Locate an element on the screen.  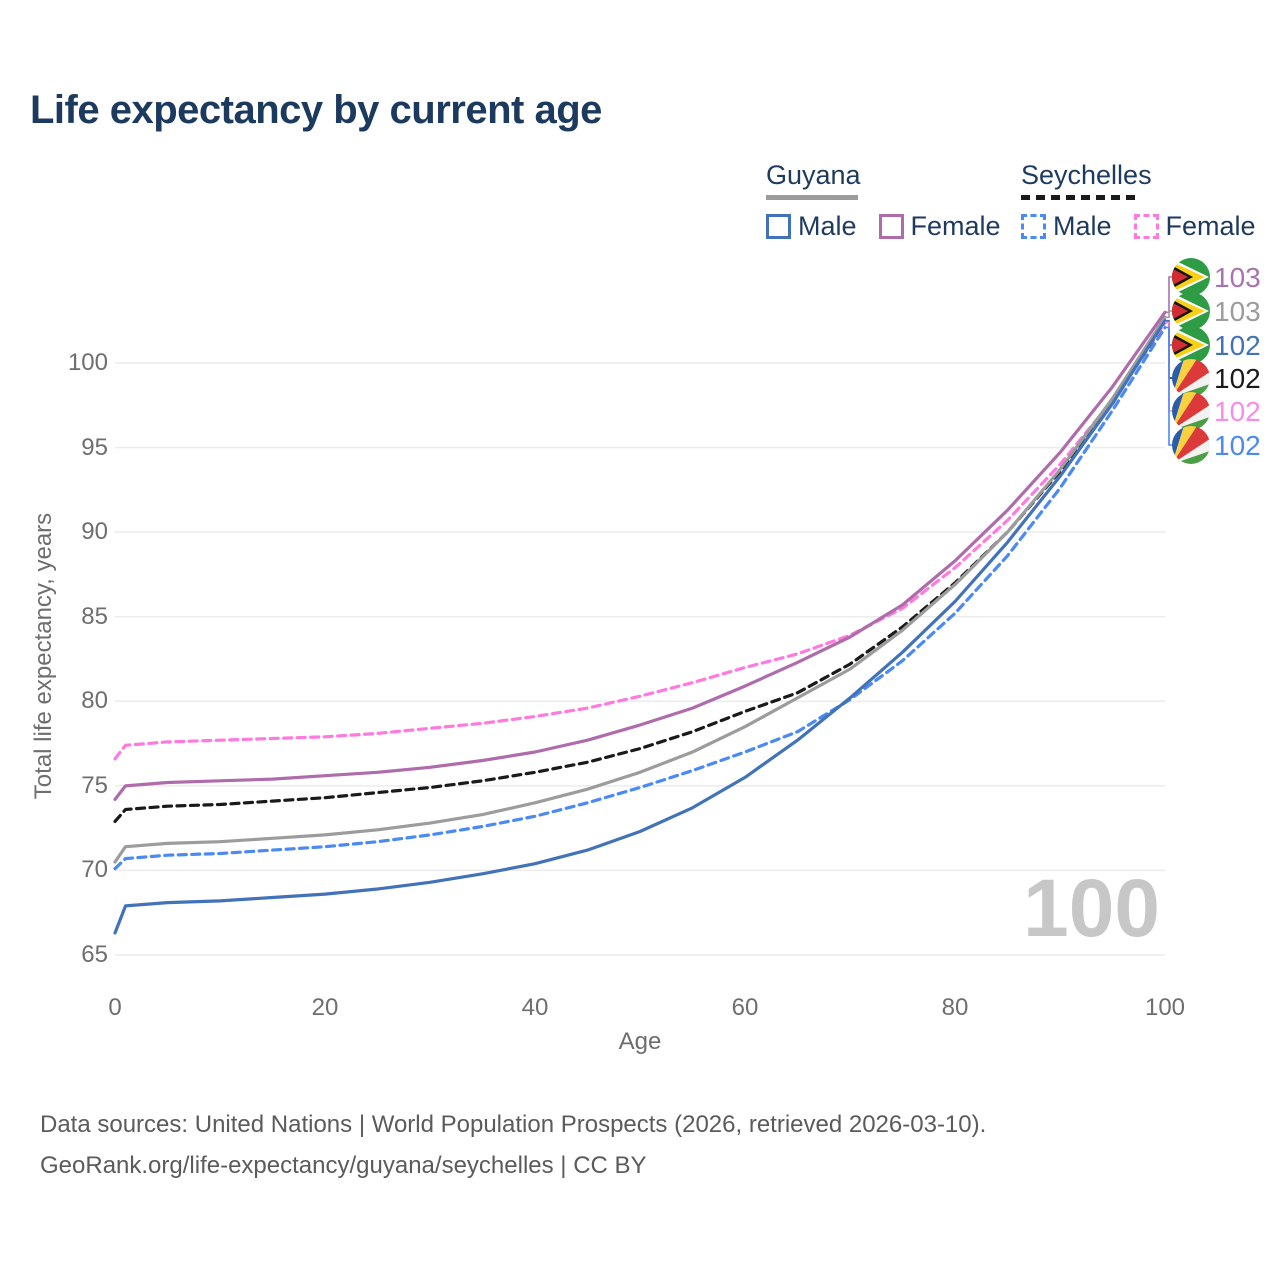
y-tick-label-65: 65 is located at coordinates (94, 954).